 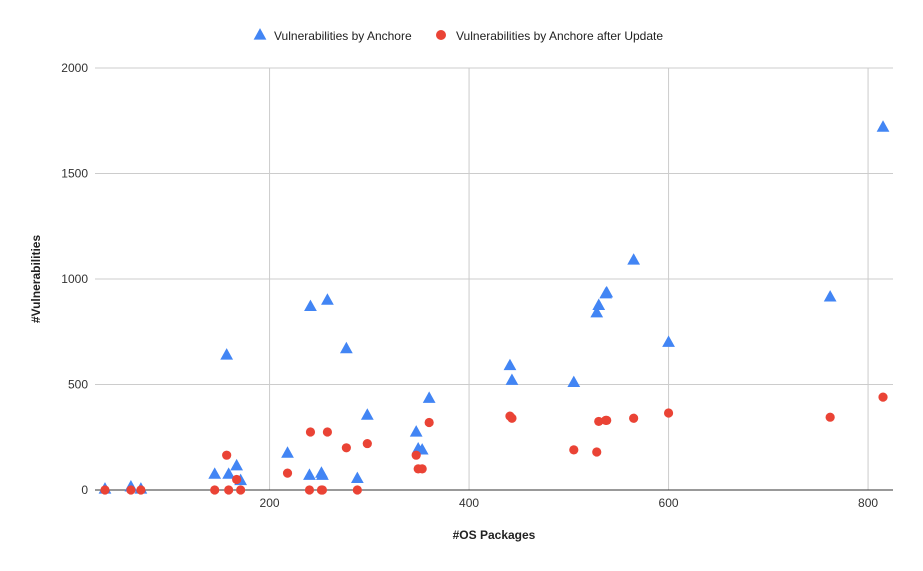 I want to click on x-tick-label: 600, so click(x=669, y=503).